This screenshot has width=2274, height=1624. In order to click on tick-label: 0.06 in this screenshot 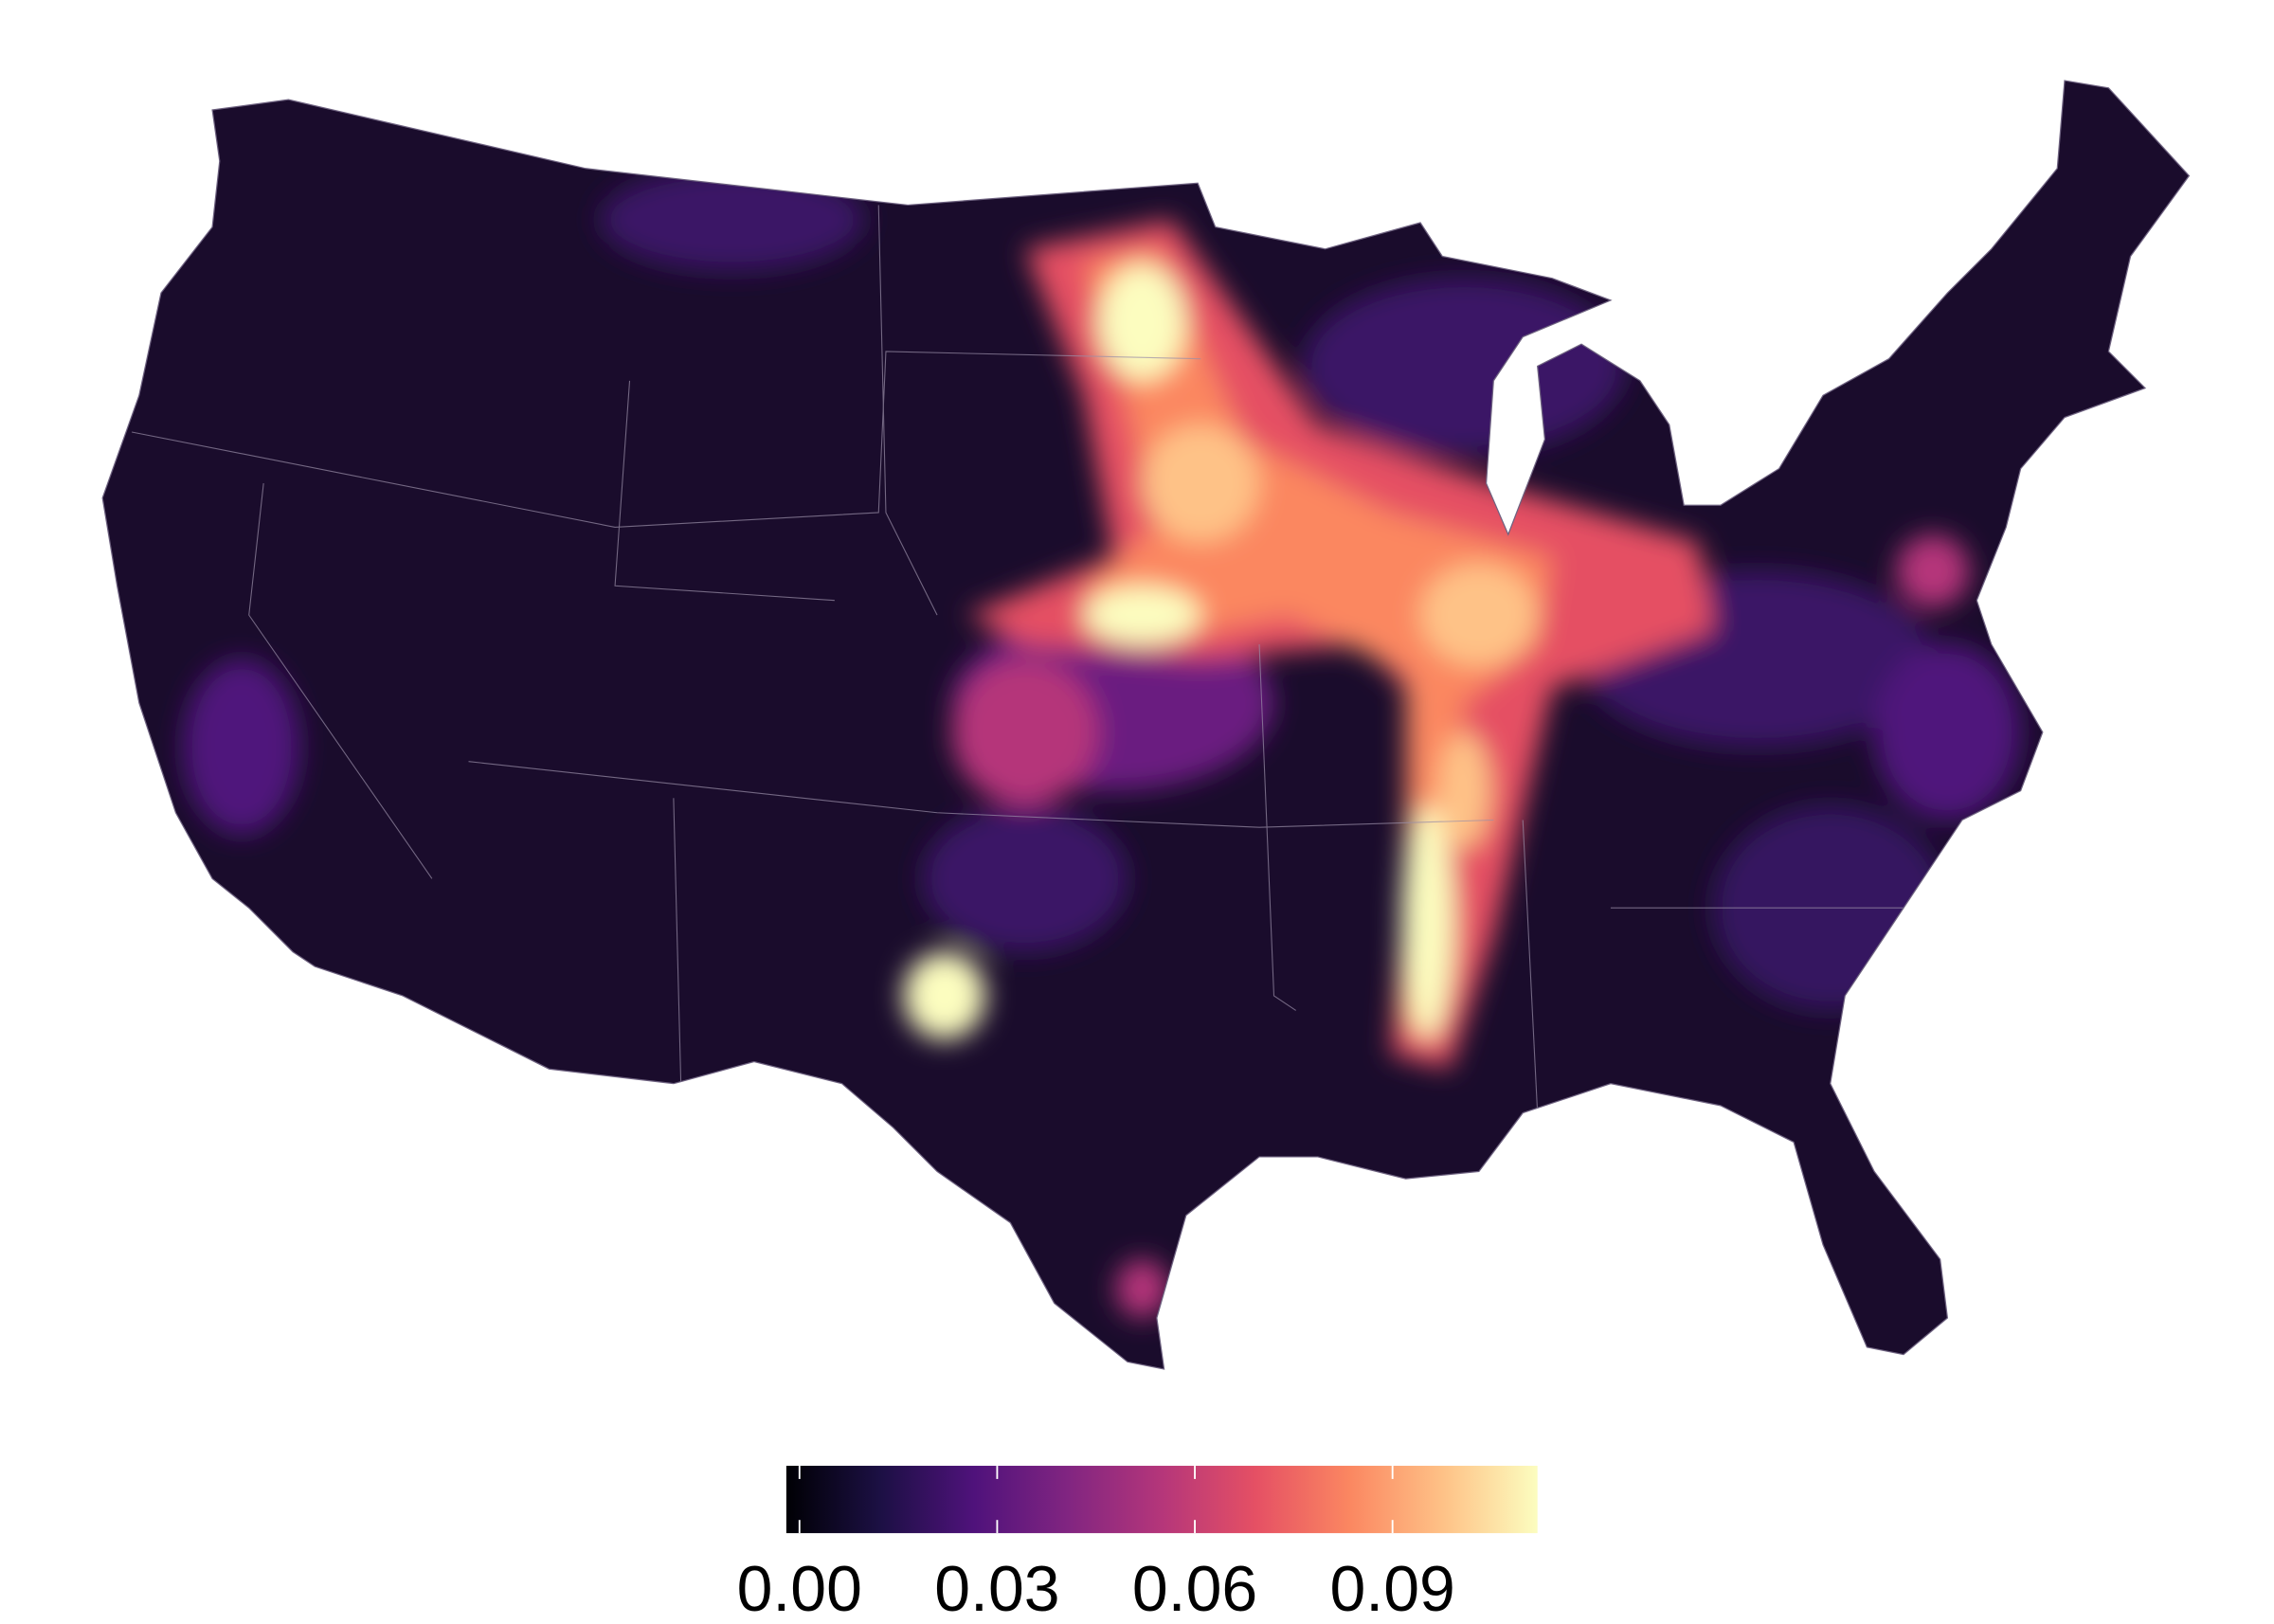, I will do `click(1195, 1588)`.